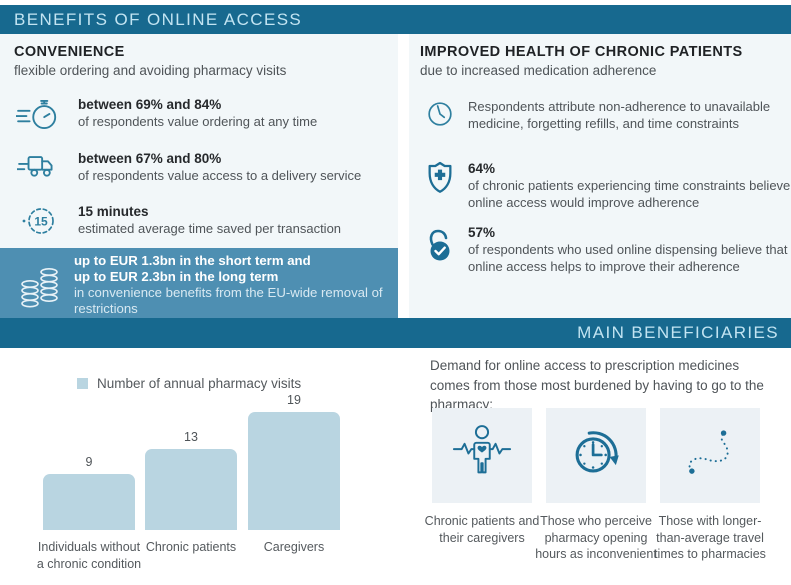 Image resolution: width=791 pixels, height=585 pixels. Describe the element at coordinates (191, 437) in the screenshot. I see `bar-value: 13` at that location.